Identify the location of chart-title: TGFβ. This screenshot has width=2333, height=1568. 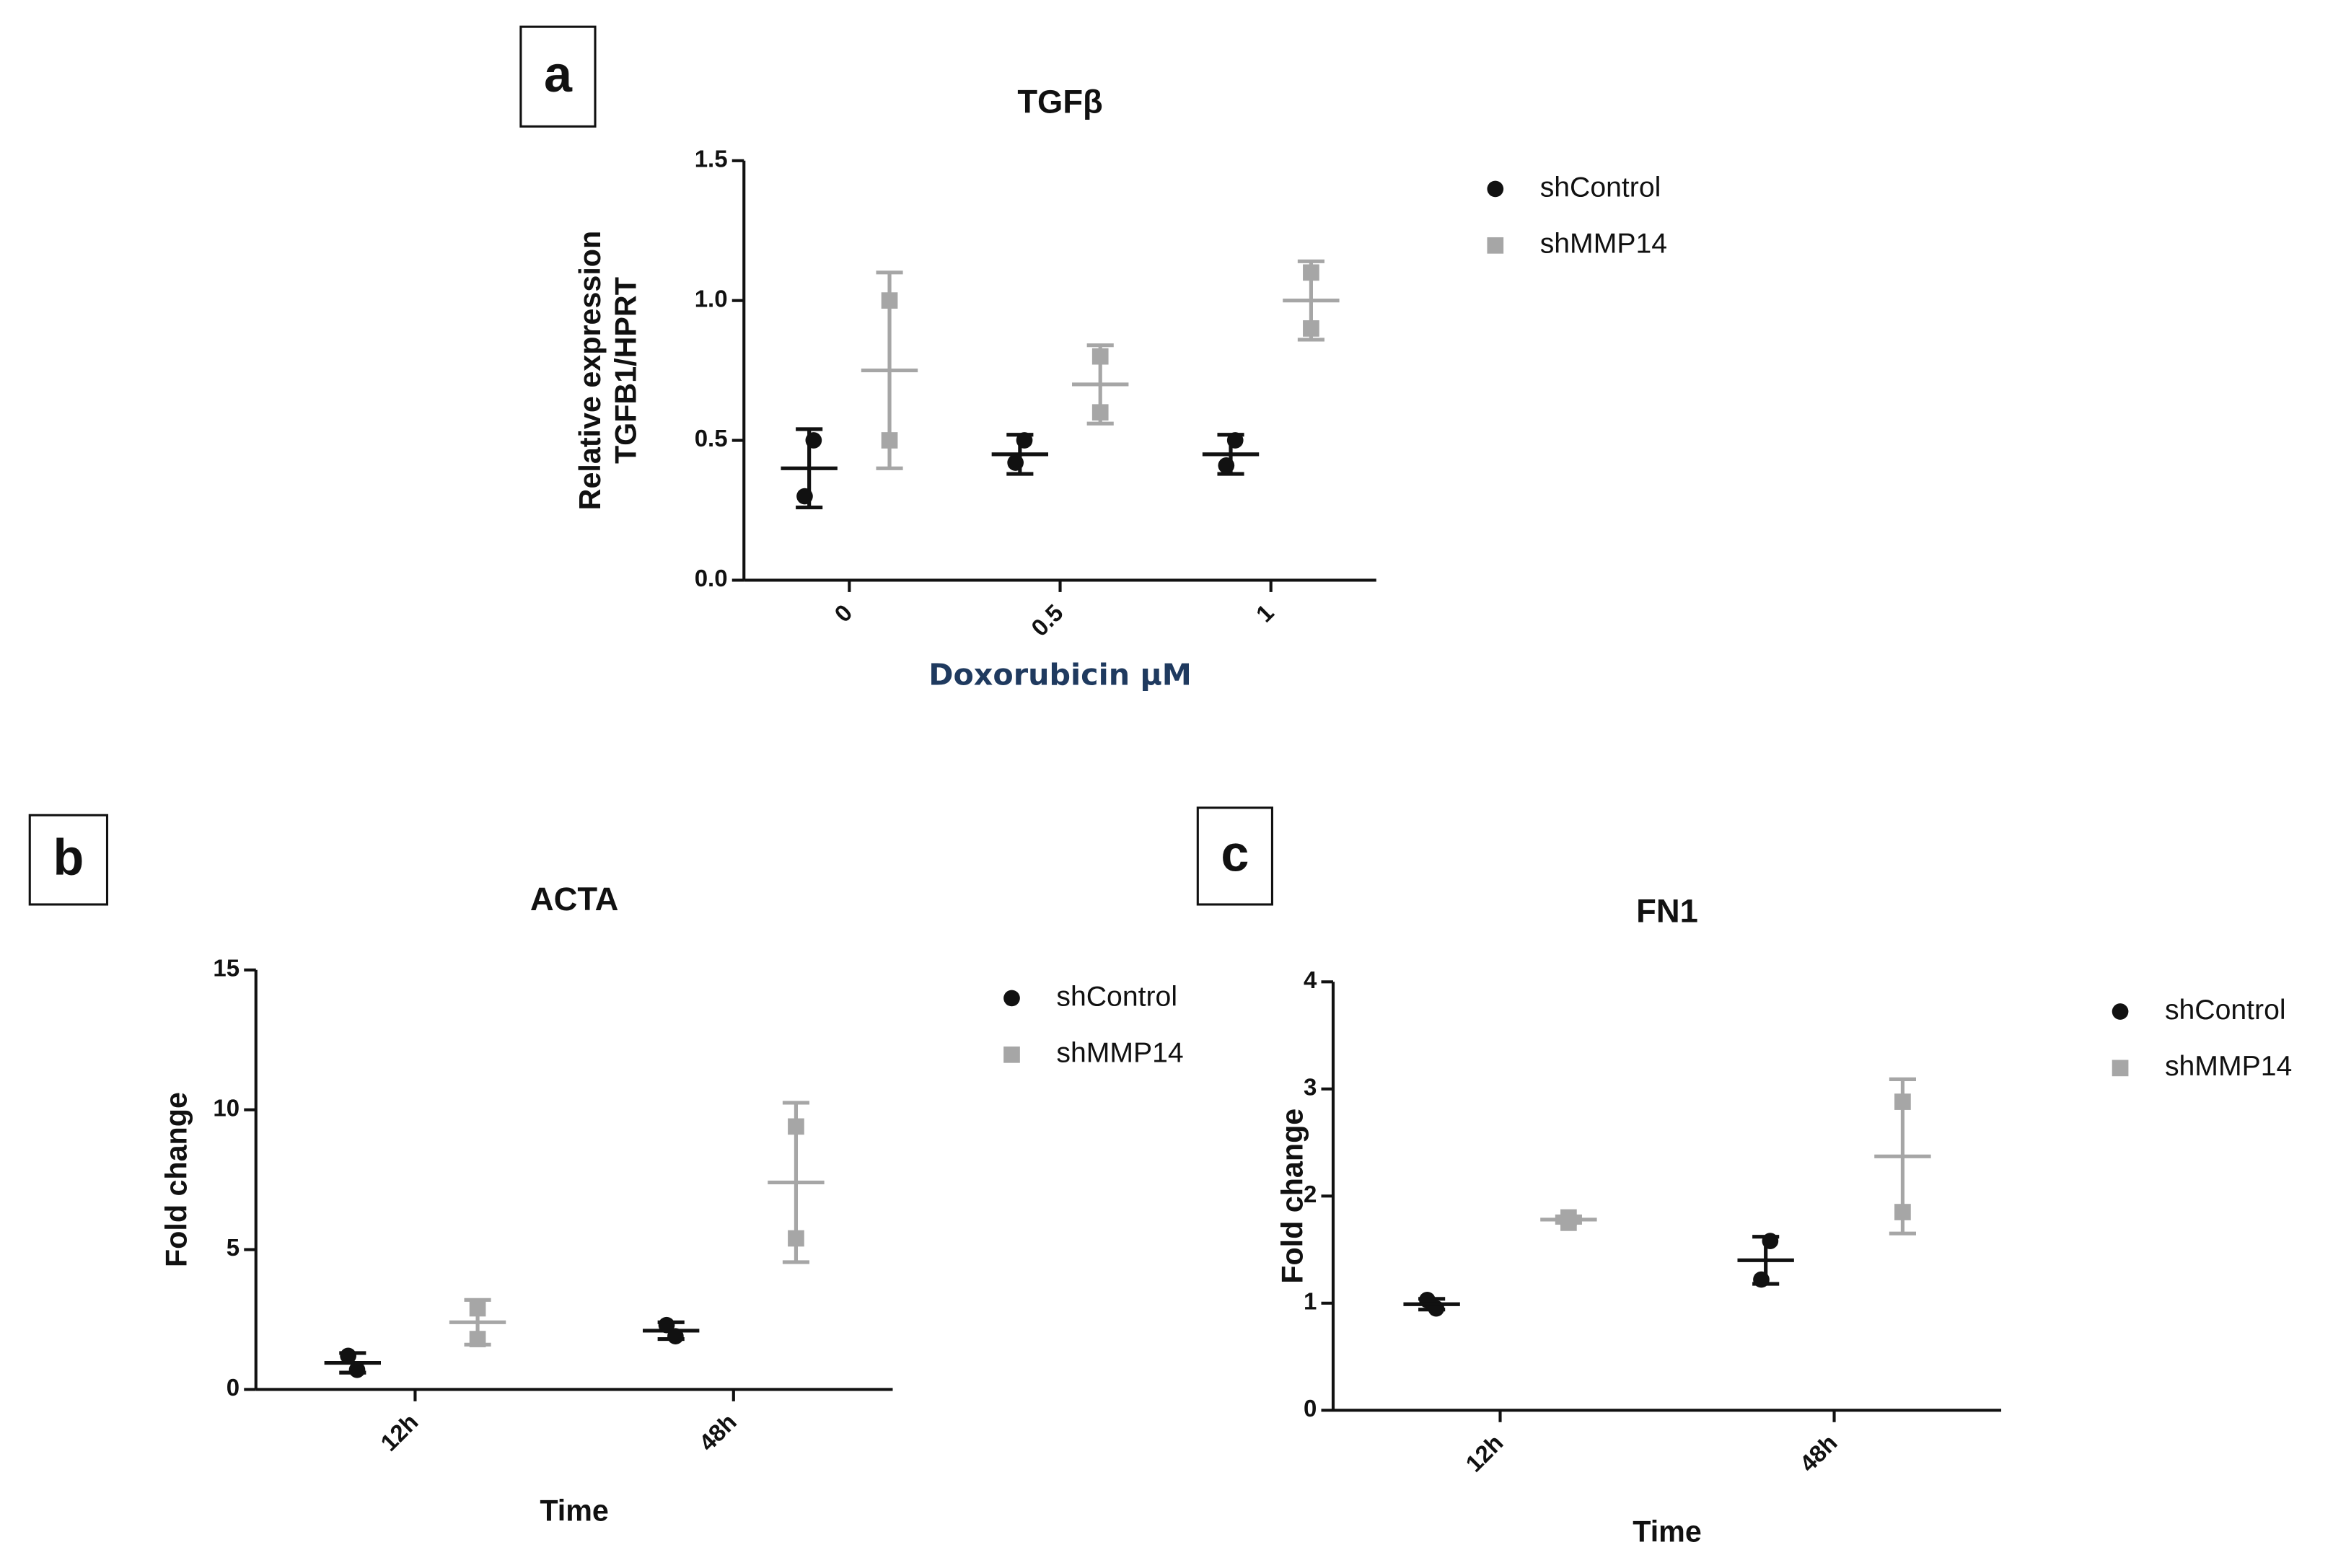
(1059, 102).